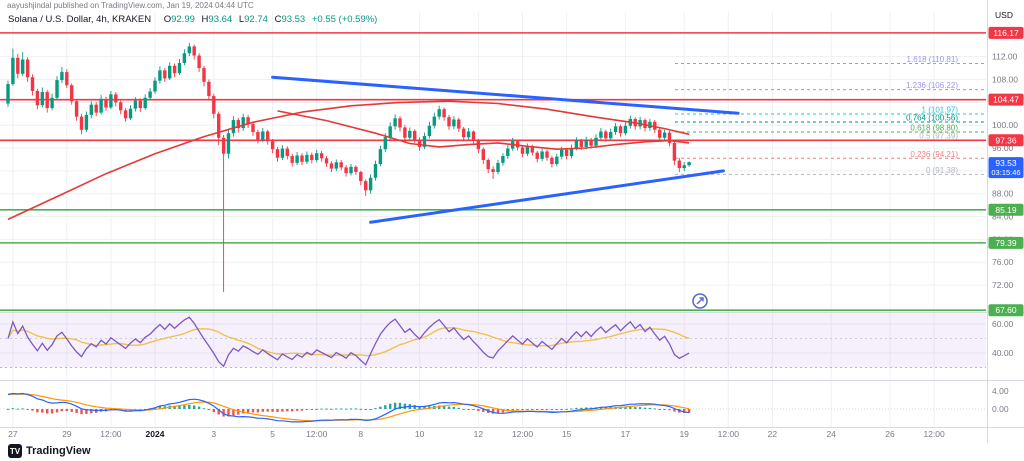 Image resolution: width=1024 pixels, height=461 pixels. Describe the element at coordinates (15, 451) in the screenshot. I see `tradingview-logo-icon: TV` at that location.